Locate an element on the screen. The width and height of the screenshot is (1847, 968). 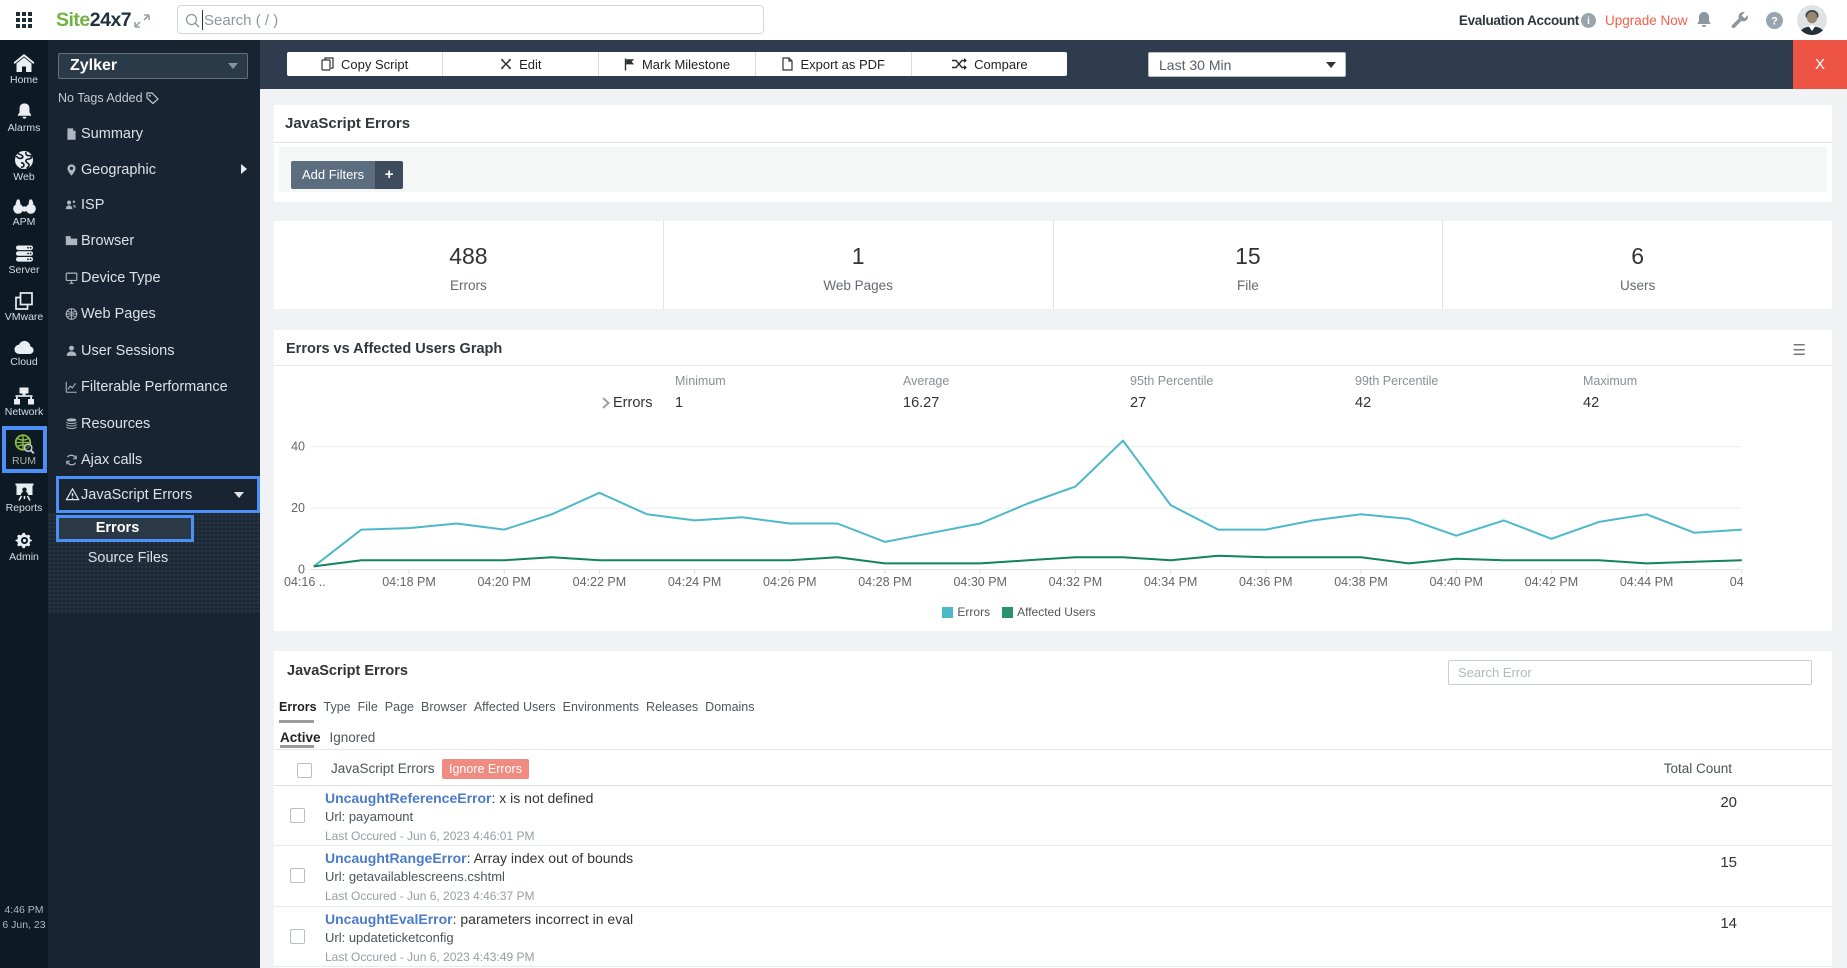
svg-text: 04:32 PM is located at coordinates (1076, 582).